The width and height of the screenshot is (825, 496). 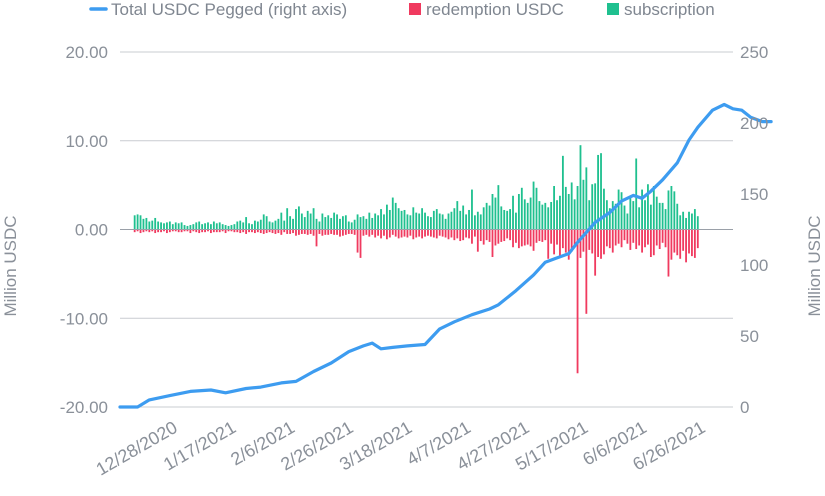 What do you see at coordinates (754, 52) in the screenshot?
I see `y-right-tick-label: 250` at bounding box center [754, 52].